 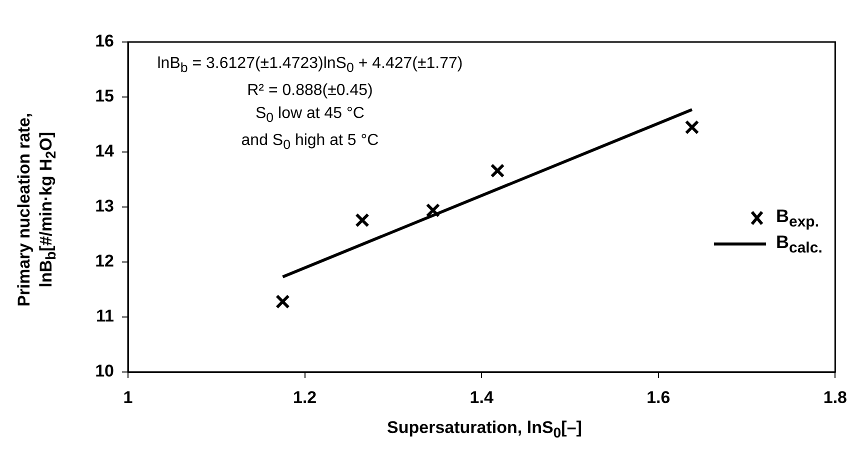 What do you see at coordinates (105, 316) in the screenshot?
I see `y-tick-label: 11` at bounding box center [105, 316].